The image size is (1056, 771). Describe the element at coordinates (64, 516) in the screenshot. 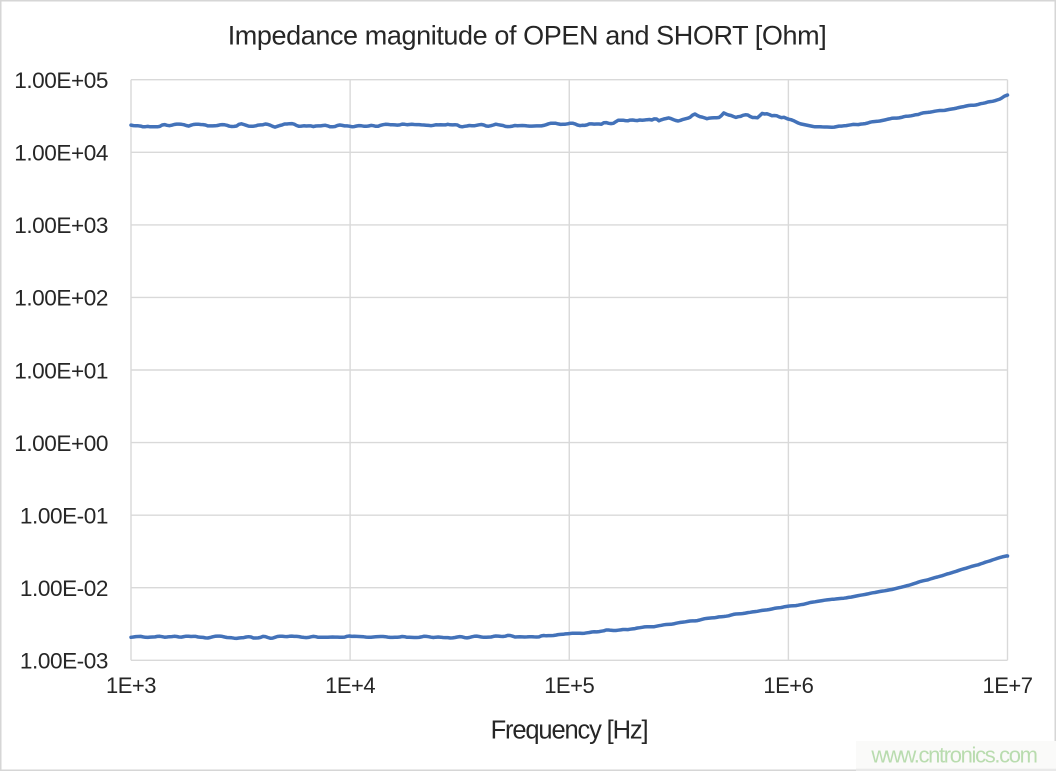

I see `svg-text: 1.00E-01` at that location.